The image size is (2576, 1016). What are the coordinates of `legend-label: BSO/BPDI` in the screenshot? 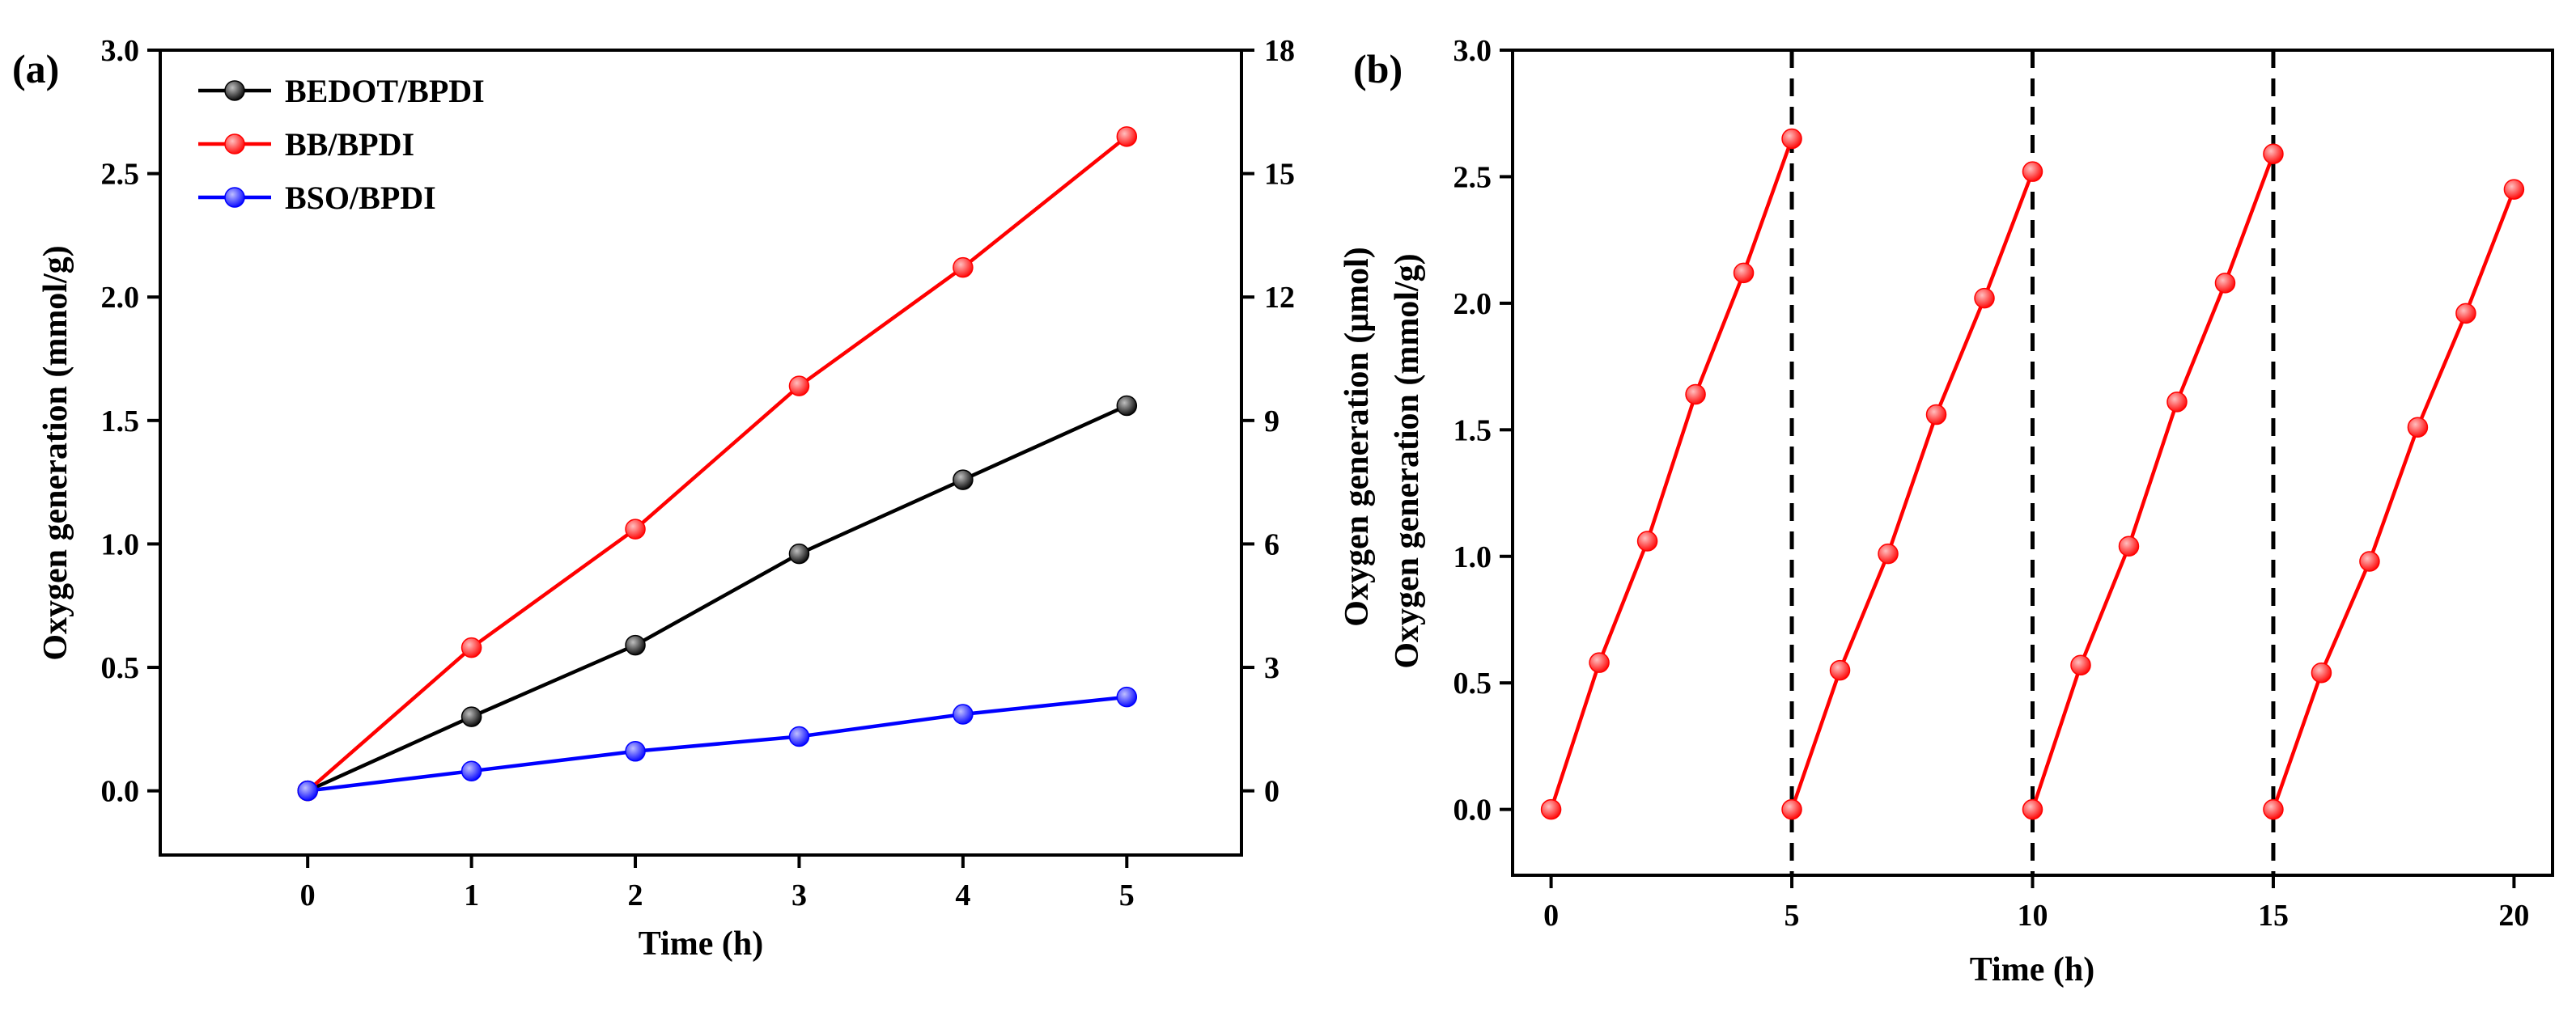 It's located at (360, 198).